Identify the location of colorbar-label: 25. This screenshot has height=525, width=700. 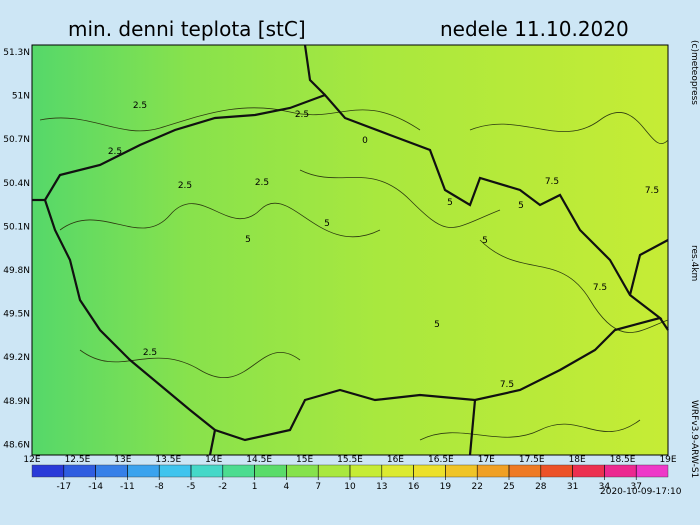
(508, 487).